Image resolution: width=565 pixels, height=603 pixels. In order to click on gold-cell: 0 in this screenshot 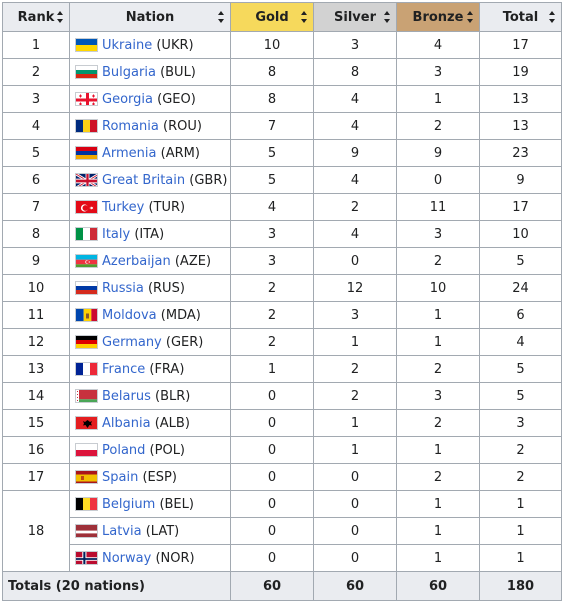, I will do `click(272, 504)`.